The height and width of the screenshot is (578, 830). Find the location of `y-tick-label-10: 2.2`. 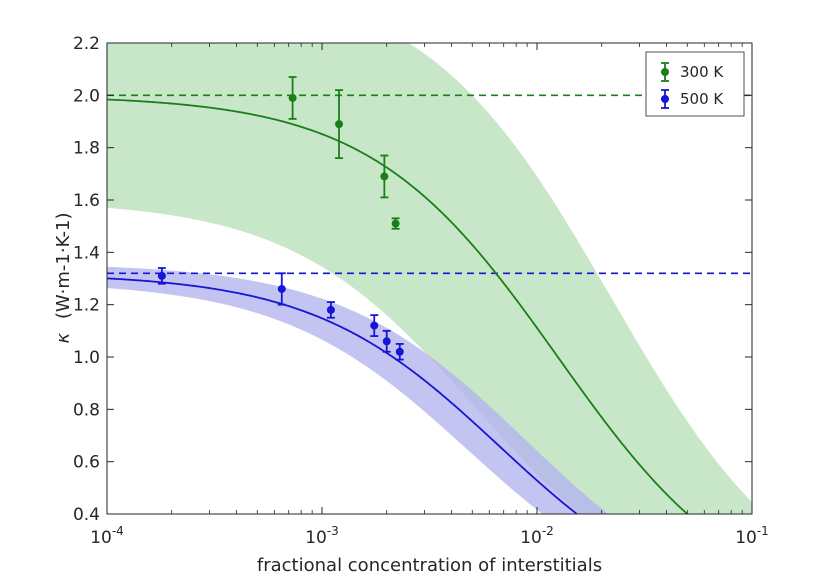

y-tick-label-10: 2.2 is located at coordinates (86, 44).